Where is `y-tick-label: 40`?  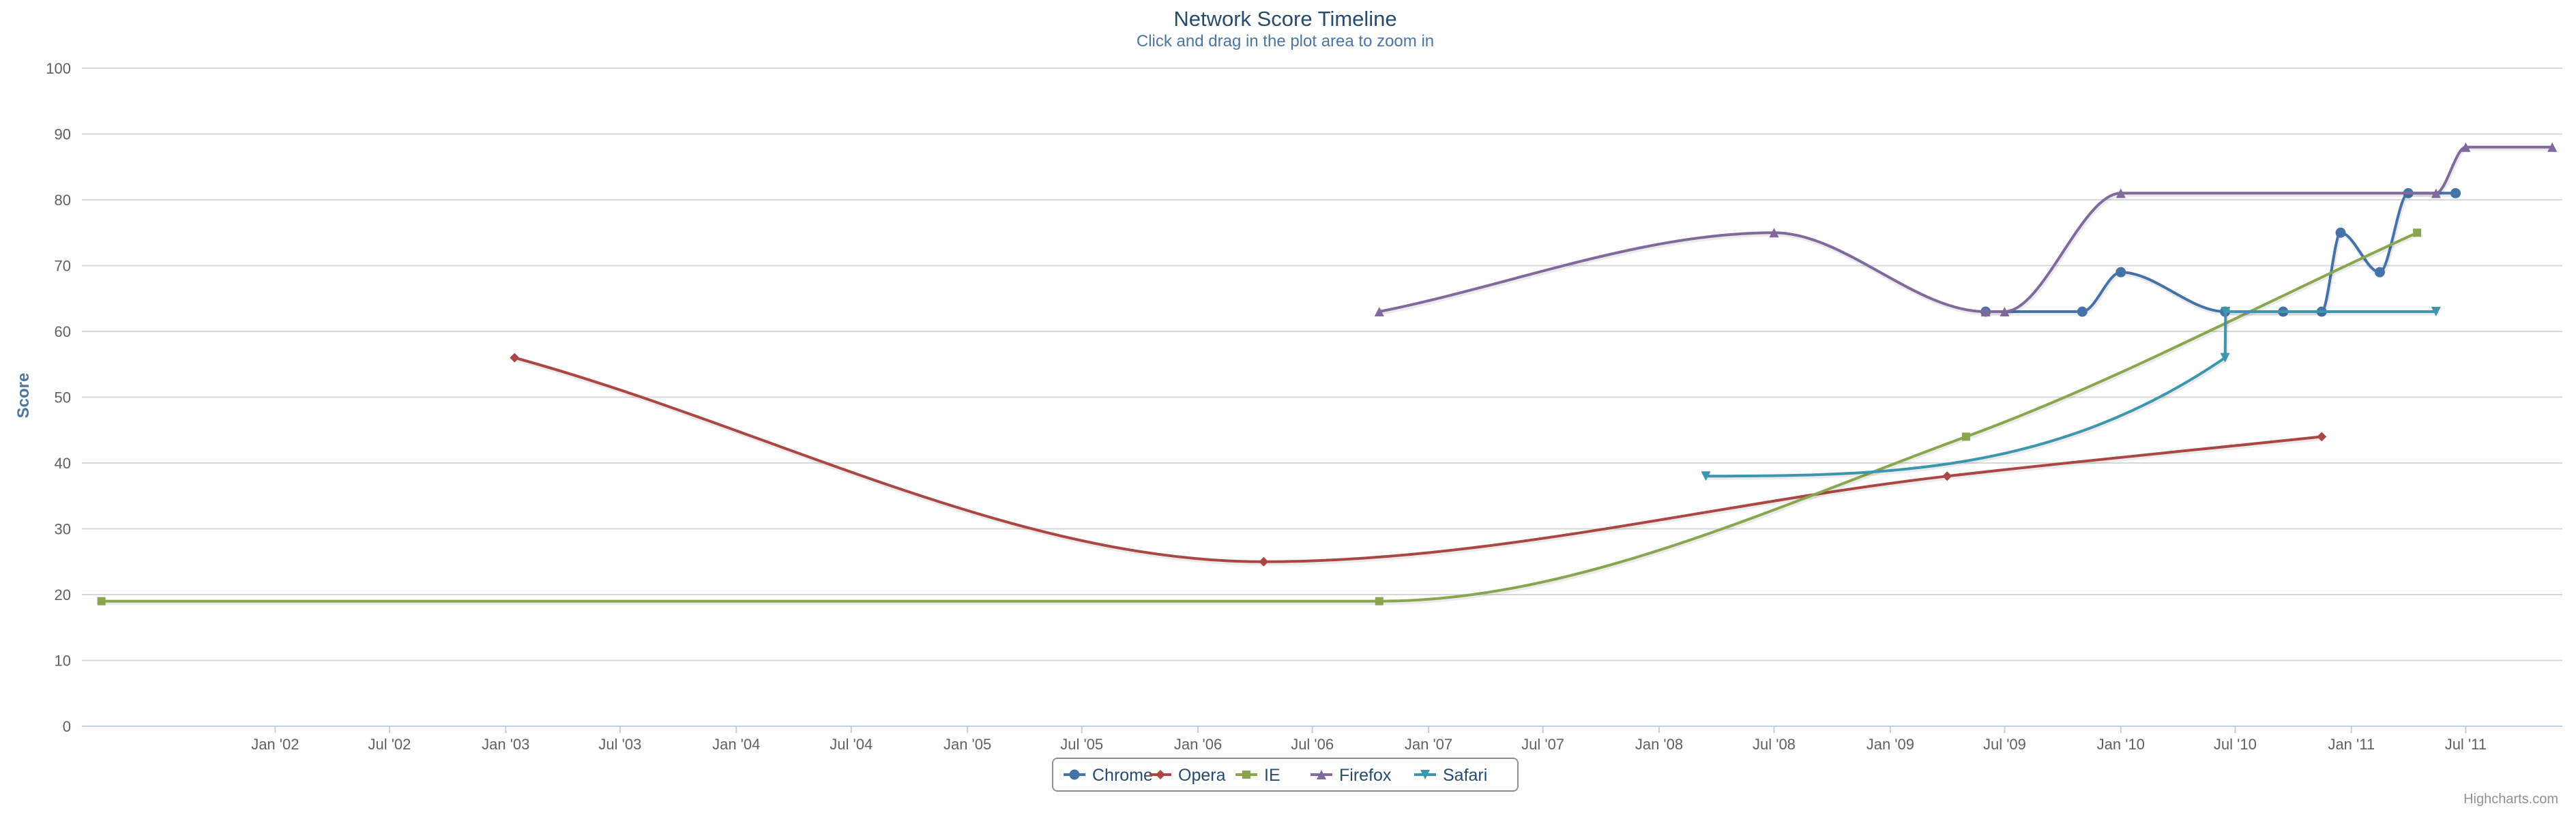
y-tick-label: 40 is located at coordinates (63, 463).